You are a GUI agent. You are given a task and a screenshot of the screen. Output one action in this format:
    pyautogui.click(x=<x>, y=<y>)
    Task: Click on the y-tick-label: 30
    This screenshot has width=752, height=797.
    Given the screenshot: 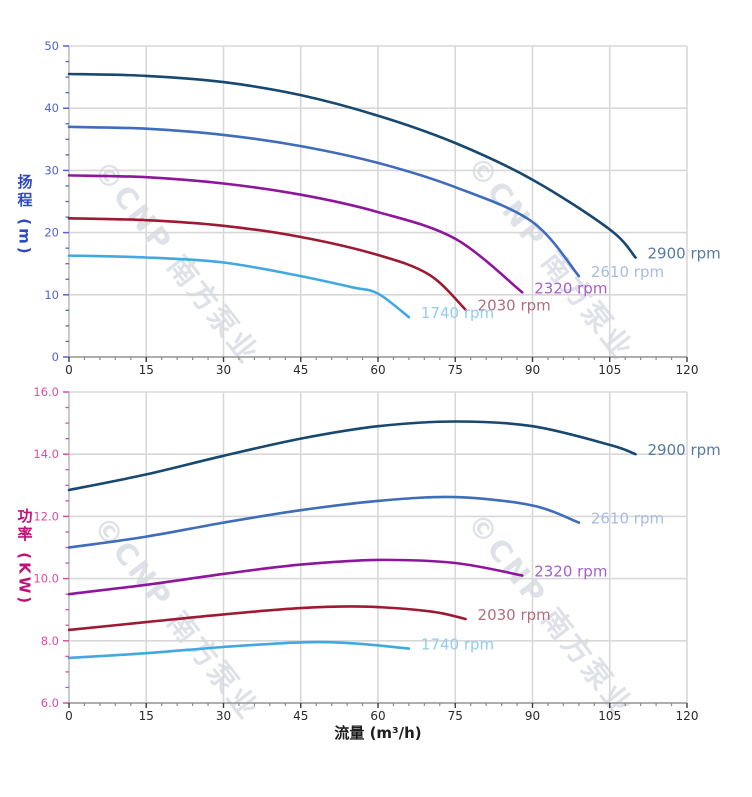 What is the action you would take?
    pyautogui.click(x=51, y=170)
    